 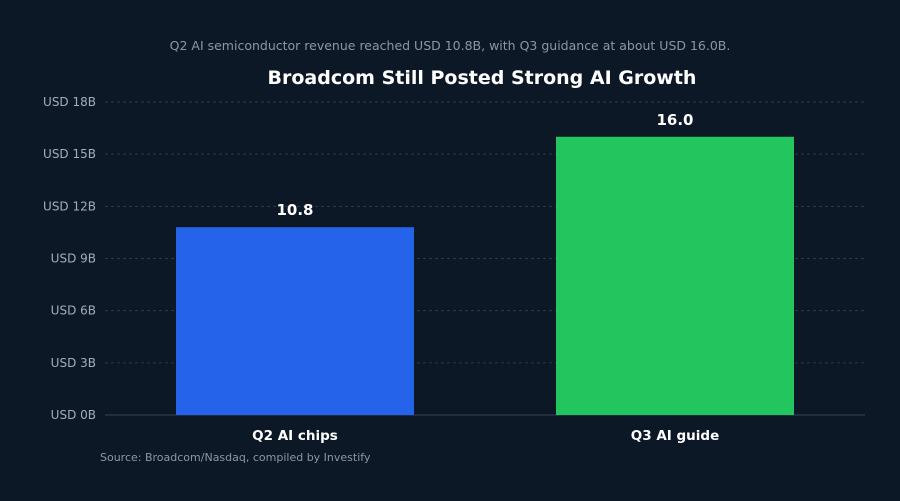 I want to click on y-tick-label: USD 3B, so click(x=73, y=363).